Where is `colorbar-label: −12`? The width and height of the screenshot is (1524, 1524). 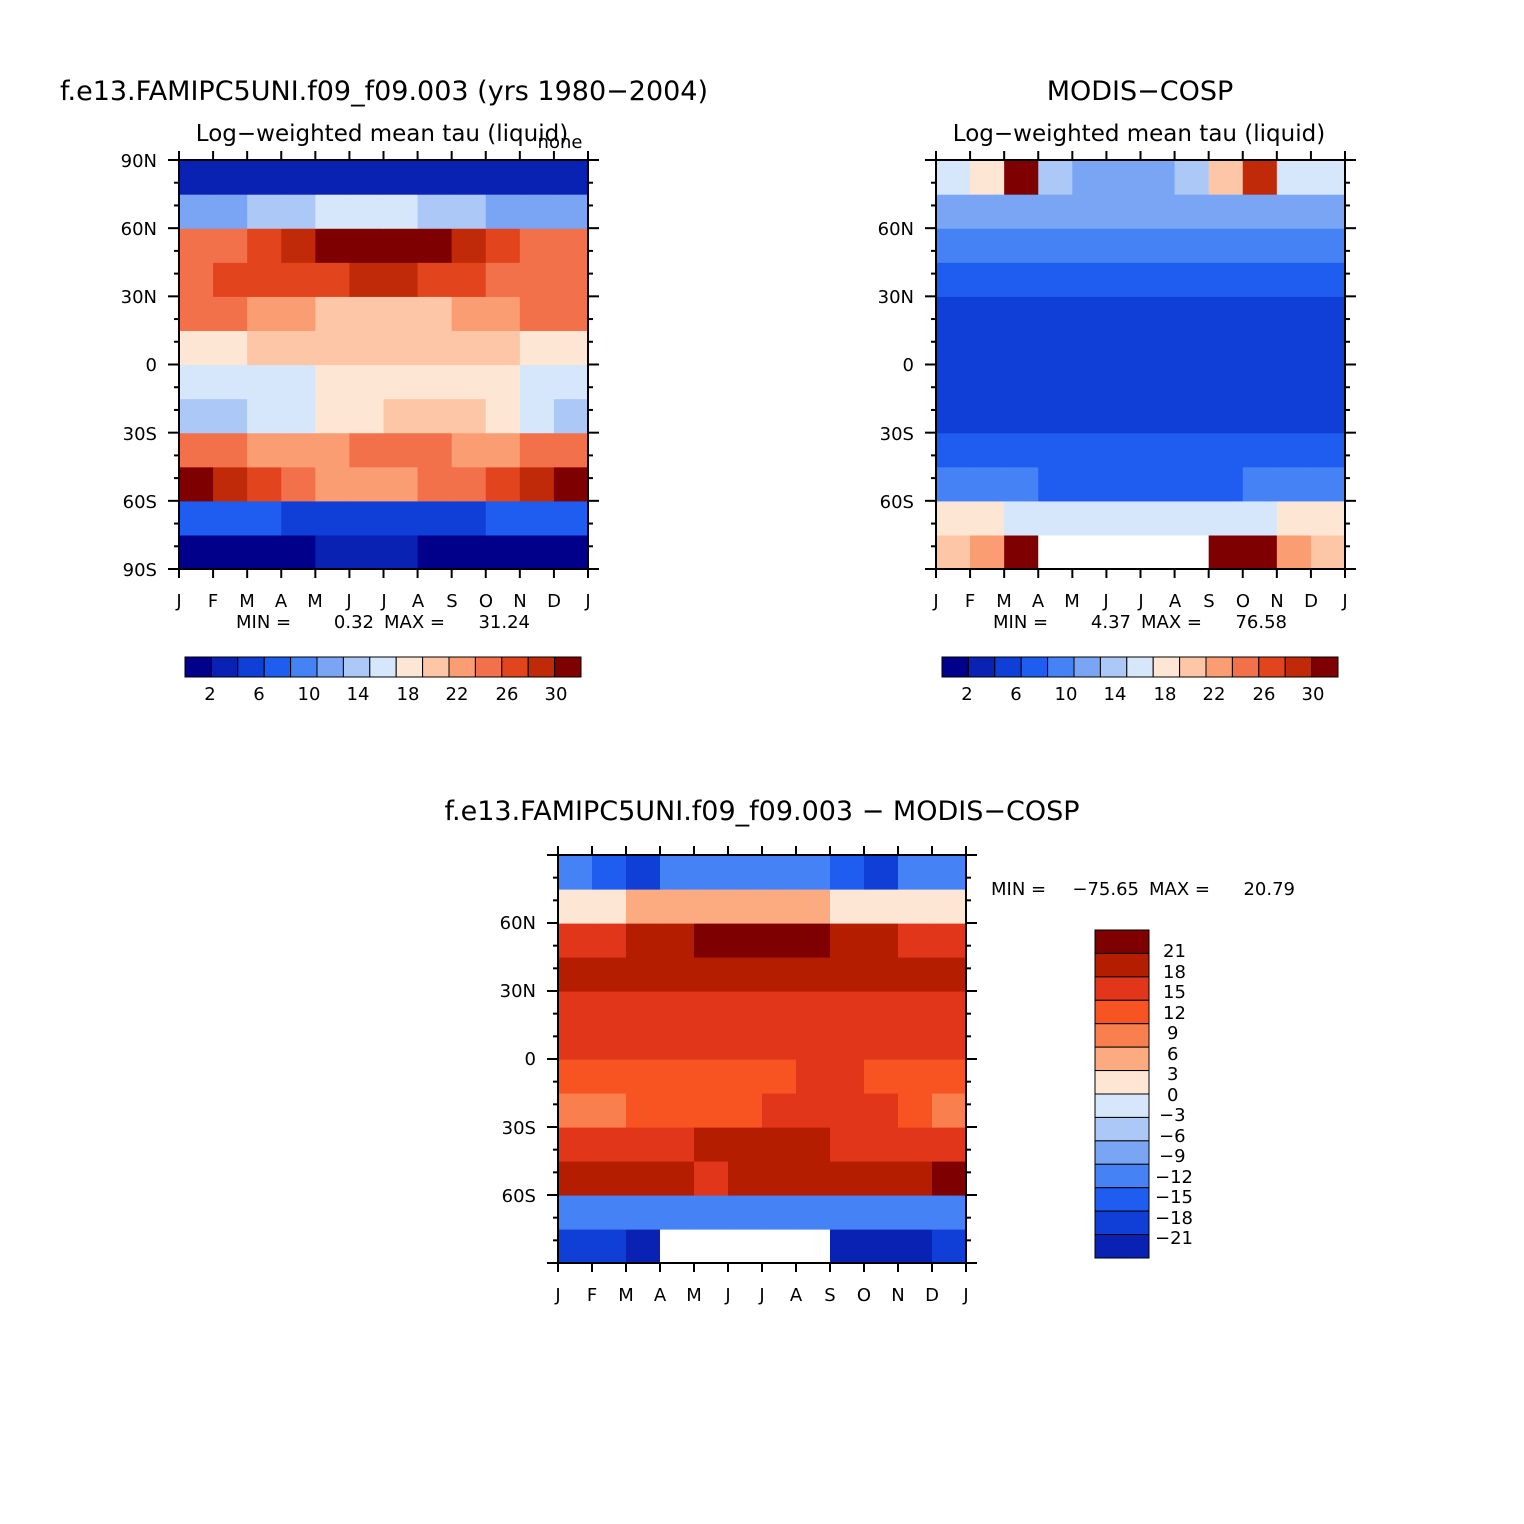 colorbar-label: −12 is located at coordinates (1174, 1177).